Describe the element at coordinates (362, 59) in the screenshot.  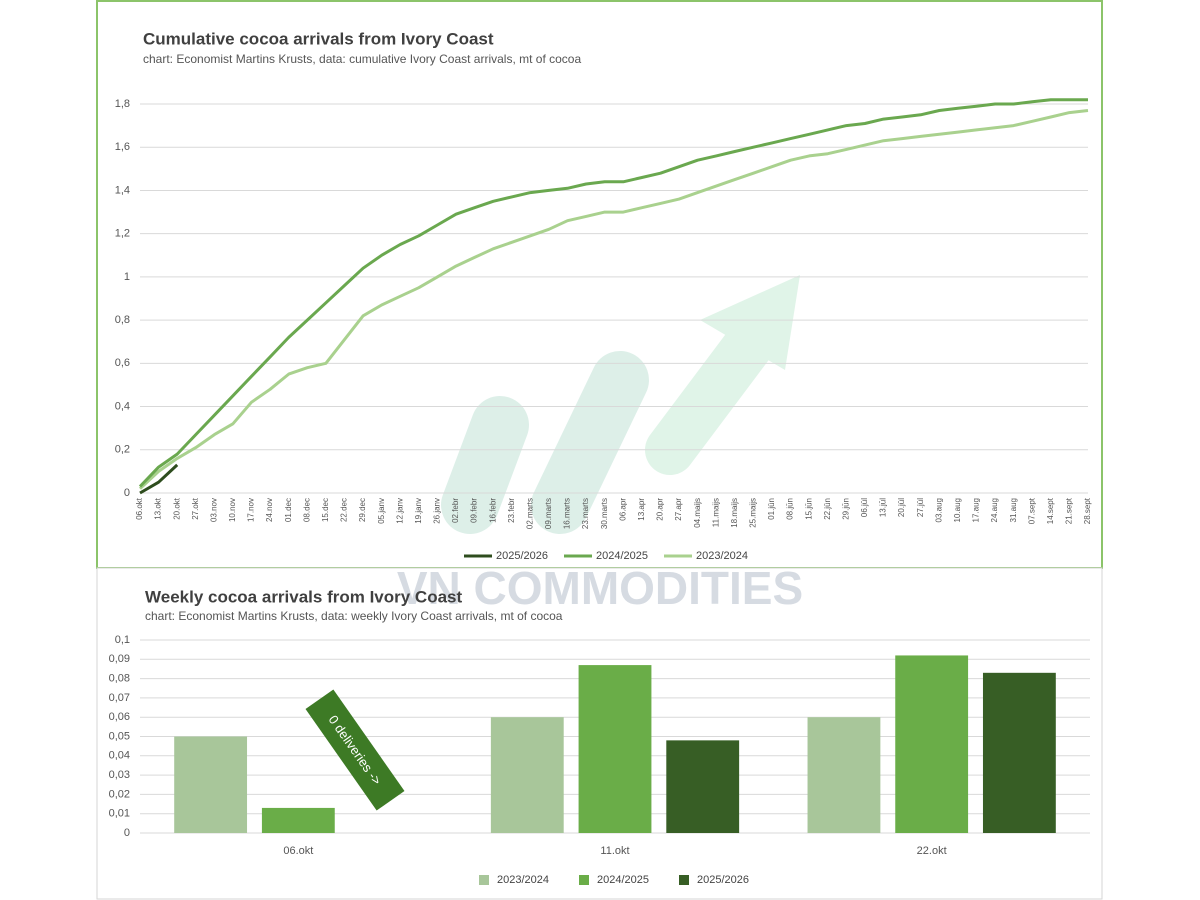
I see `chart-subtitle: chart: Economist Martins Krusts, data` at that location.